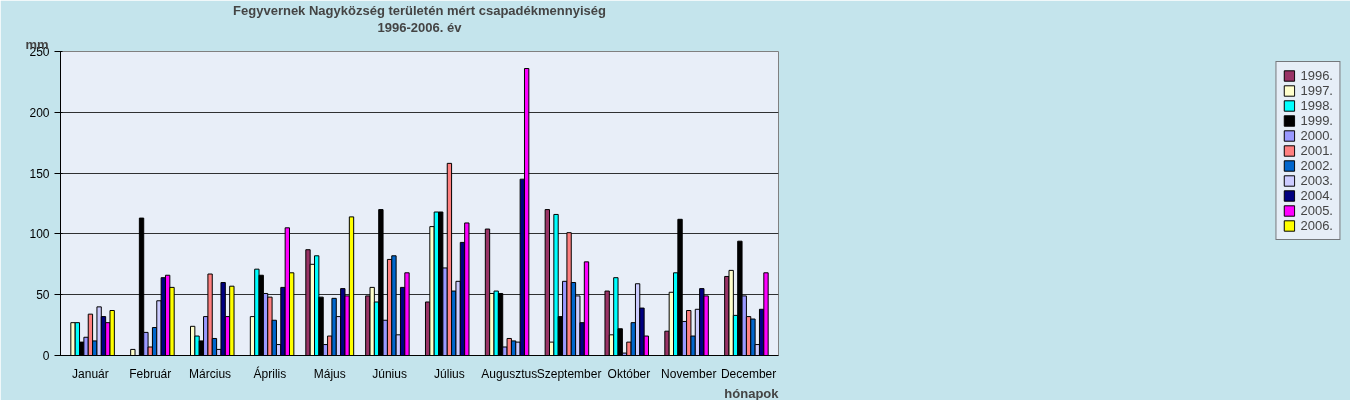 This screenshot has height=405, width=1356. What do you see at coordinates (1316, 120) in the screenshot?
I see `legend-label: 1999.` at bounding box center [1316, 120].